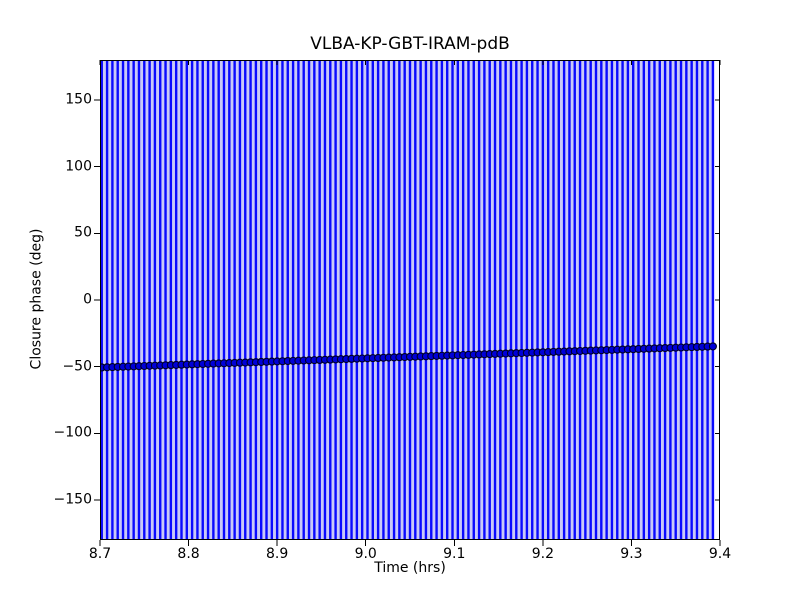 This screenshot has height=600, width=800. Describe the element at coordinates (36, 299) in the screenshot. I see `y-axis-label: Closure phase (deg)` at that location.